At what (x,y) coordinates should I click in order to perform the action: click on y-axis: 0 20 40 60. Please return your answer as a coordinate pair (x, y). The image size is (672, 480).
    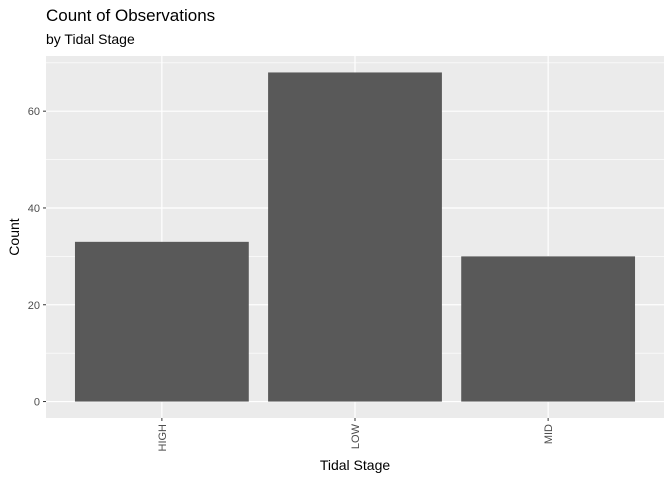
    Looking at the image, I should click on (37, 257).